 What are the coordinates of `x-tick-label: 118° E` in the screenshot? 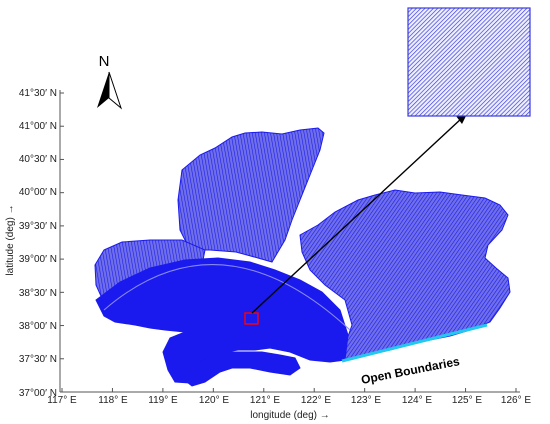 It's located at (113, 400).